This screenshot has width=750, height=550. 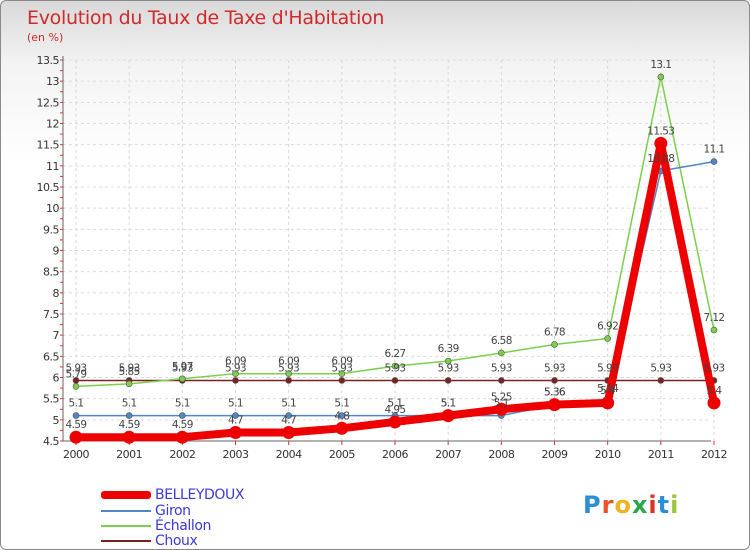 What do you see at coordinates (129, 372) in the screenshot?
I see `data-label: 5.85` at bounding box center [129, 372].